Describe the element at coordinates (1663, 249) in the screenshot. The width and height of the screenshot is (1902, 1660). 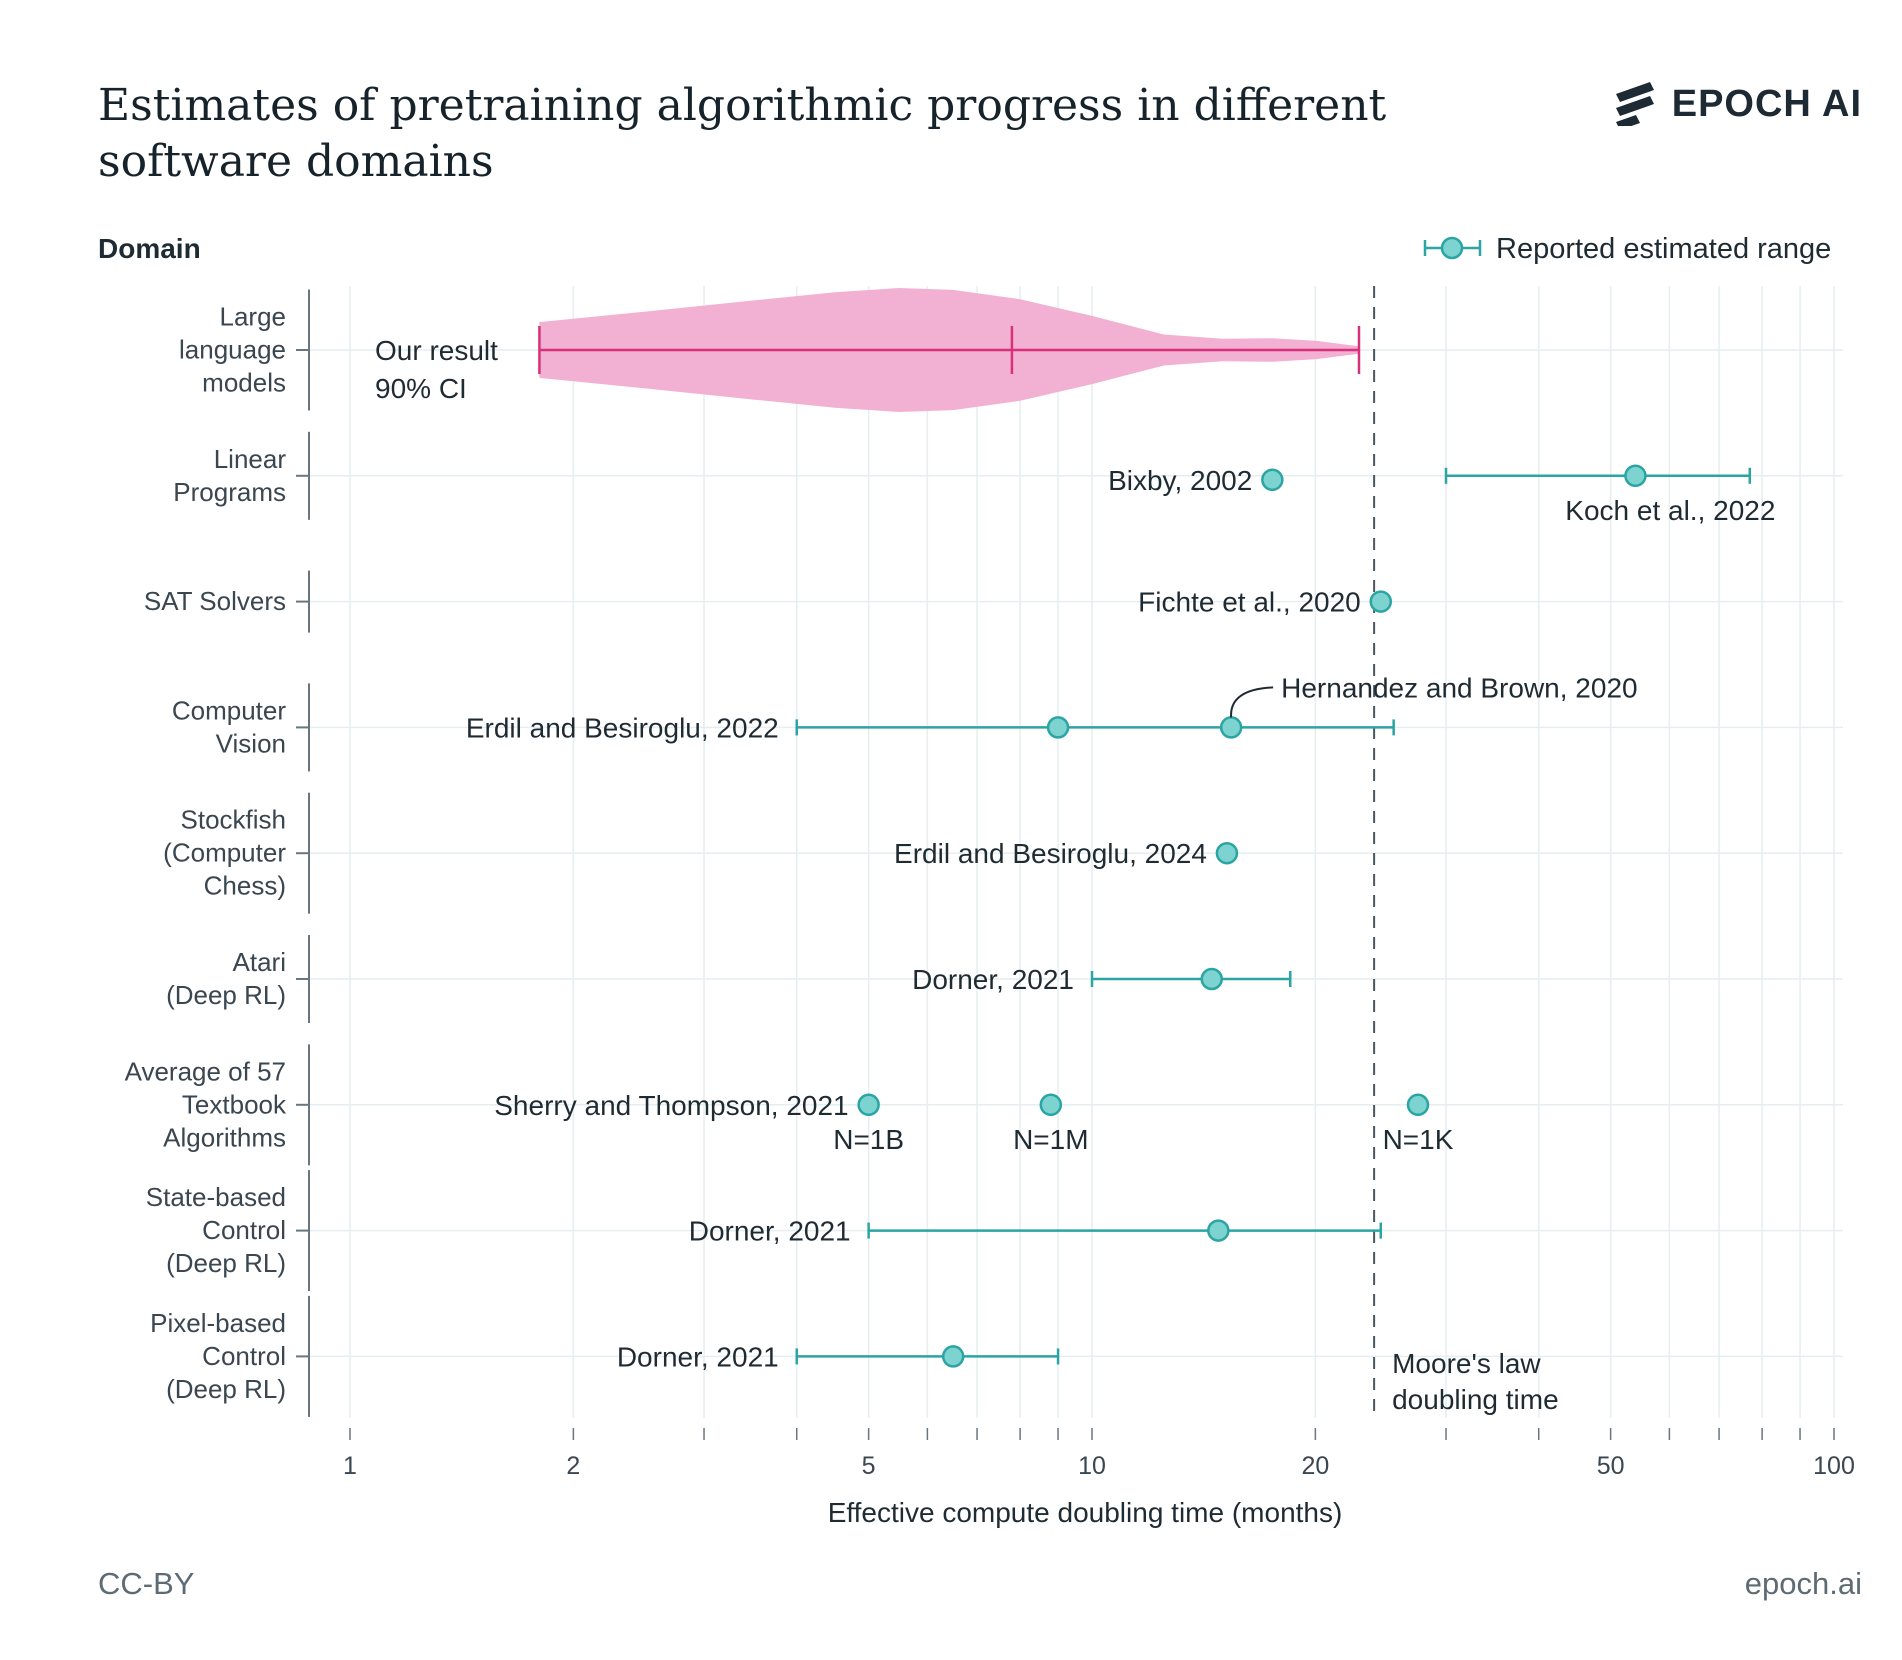
I see `legend-label: Reported estimated range` at that location.